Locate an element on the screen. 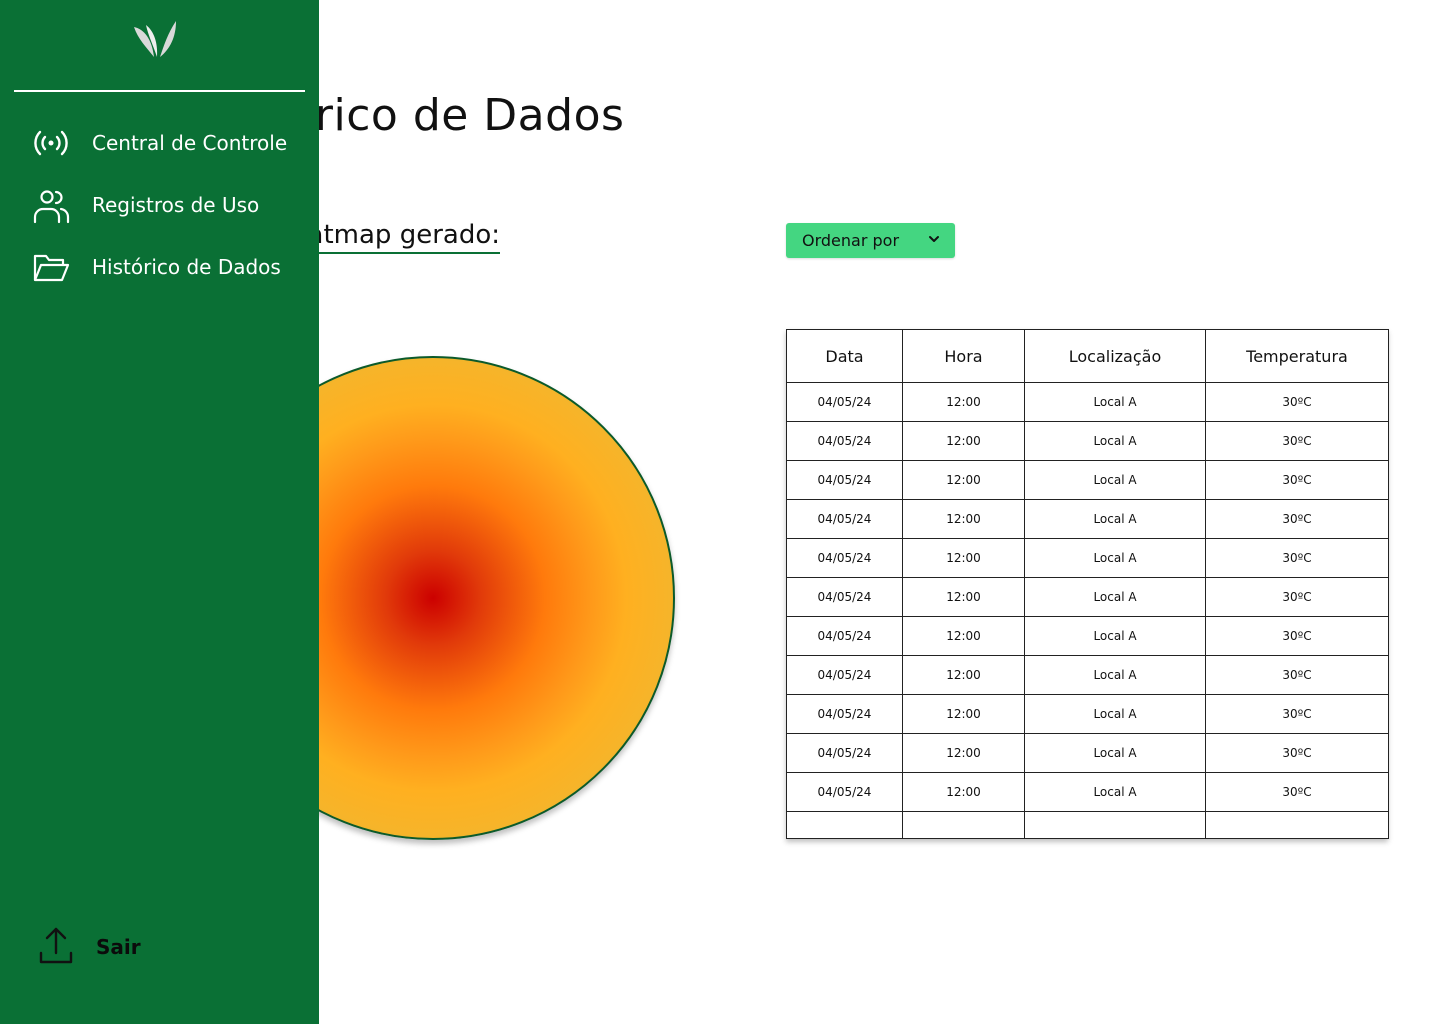 This screenshot has height=1024, width=1440. table-header-row: Data Hora Localização Temperatura is located at coordinates (1087, 356).